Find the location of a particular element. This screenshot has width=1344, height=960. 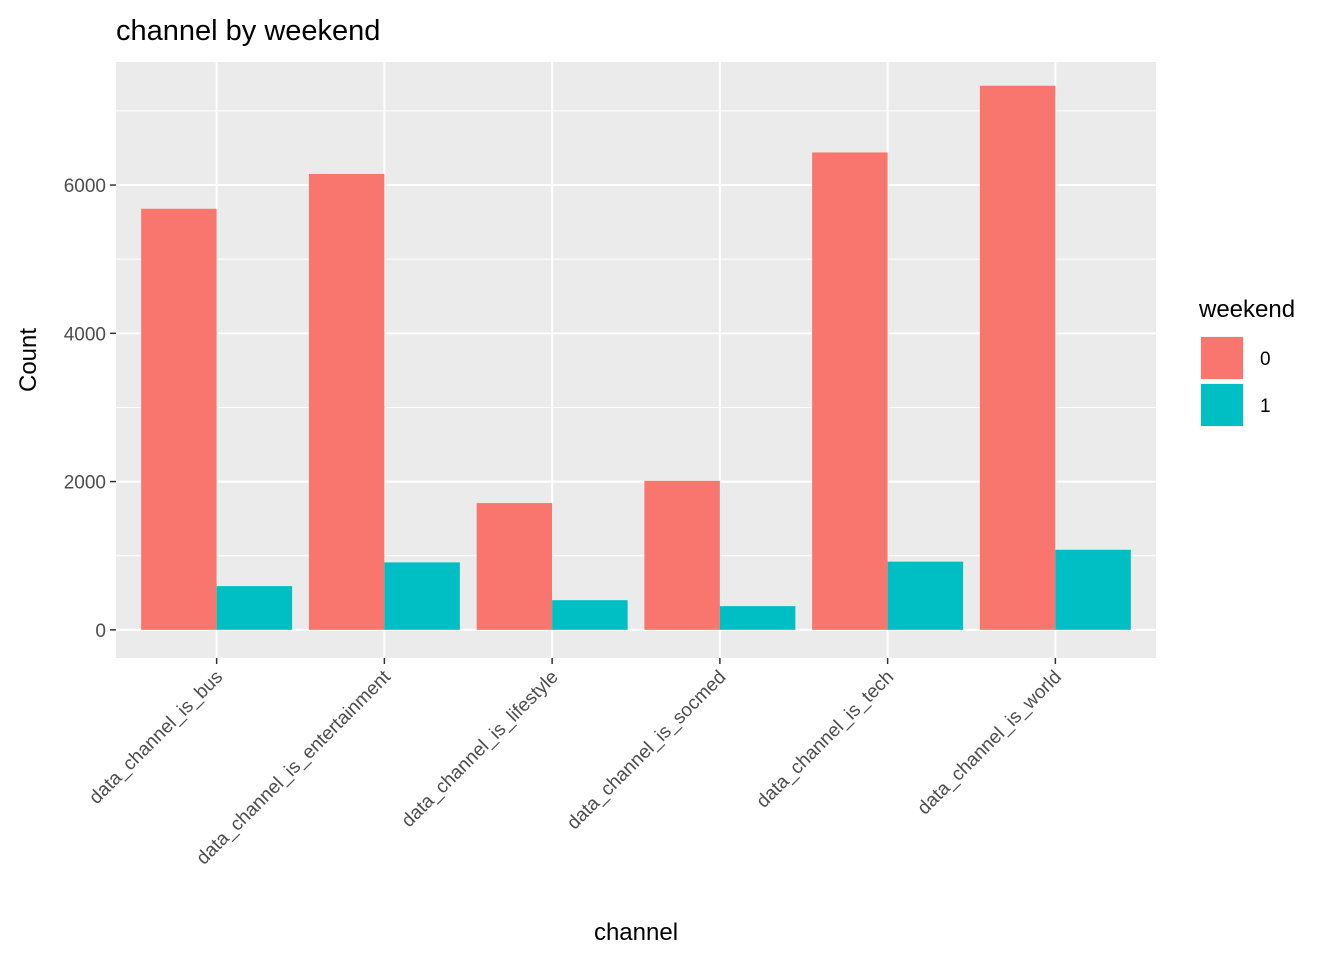

legend-title: weekend is located at coordinates (1246, 309).